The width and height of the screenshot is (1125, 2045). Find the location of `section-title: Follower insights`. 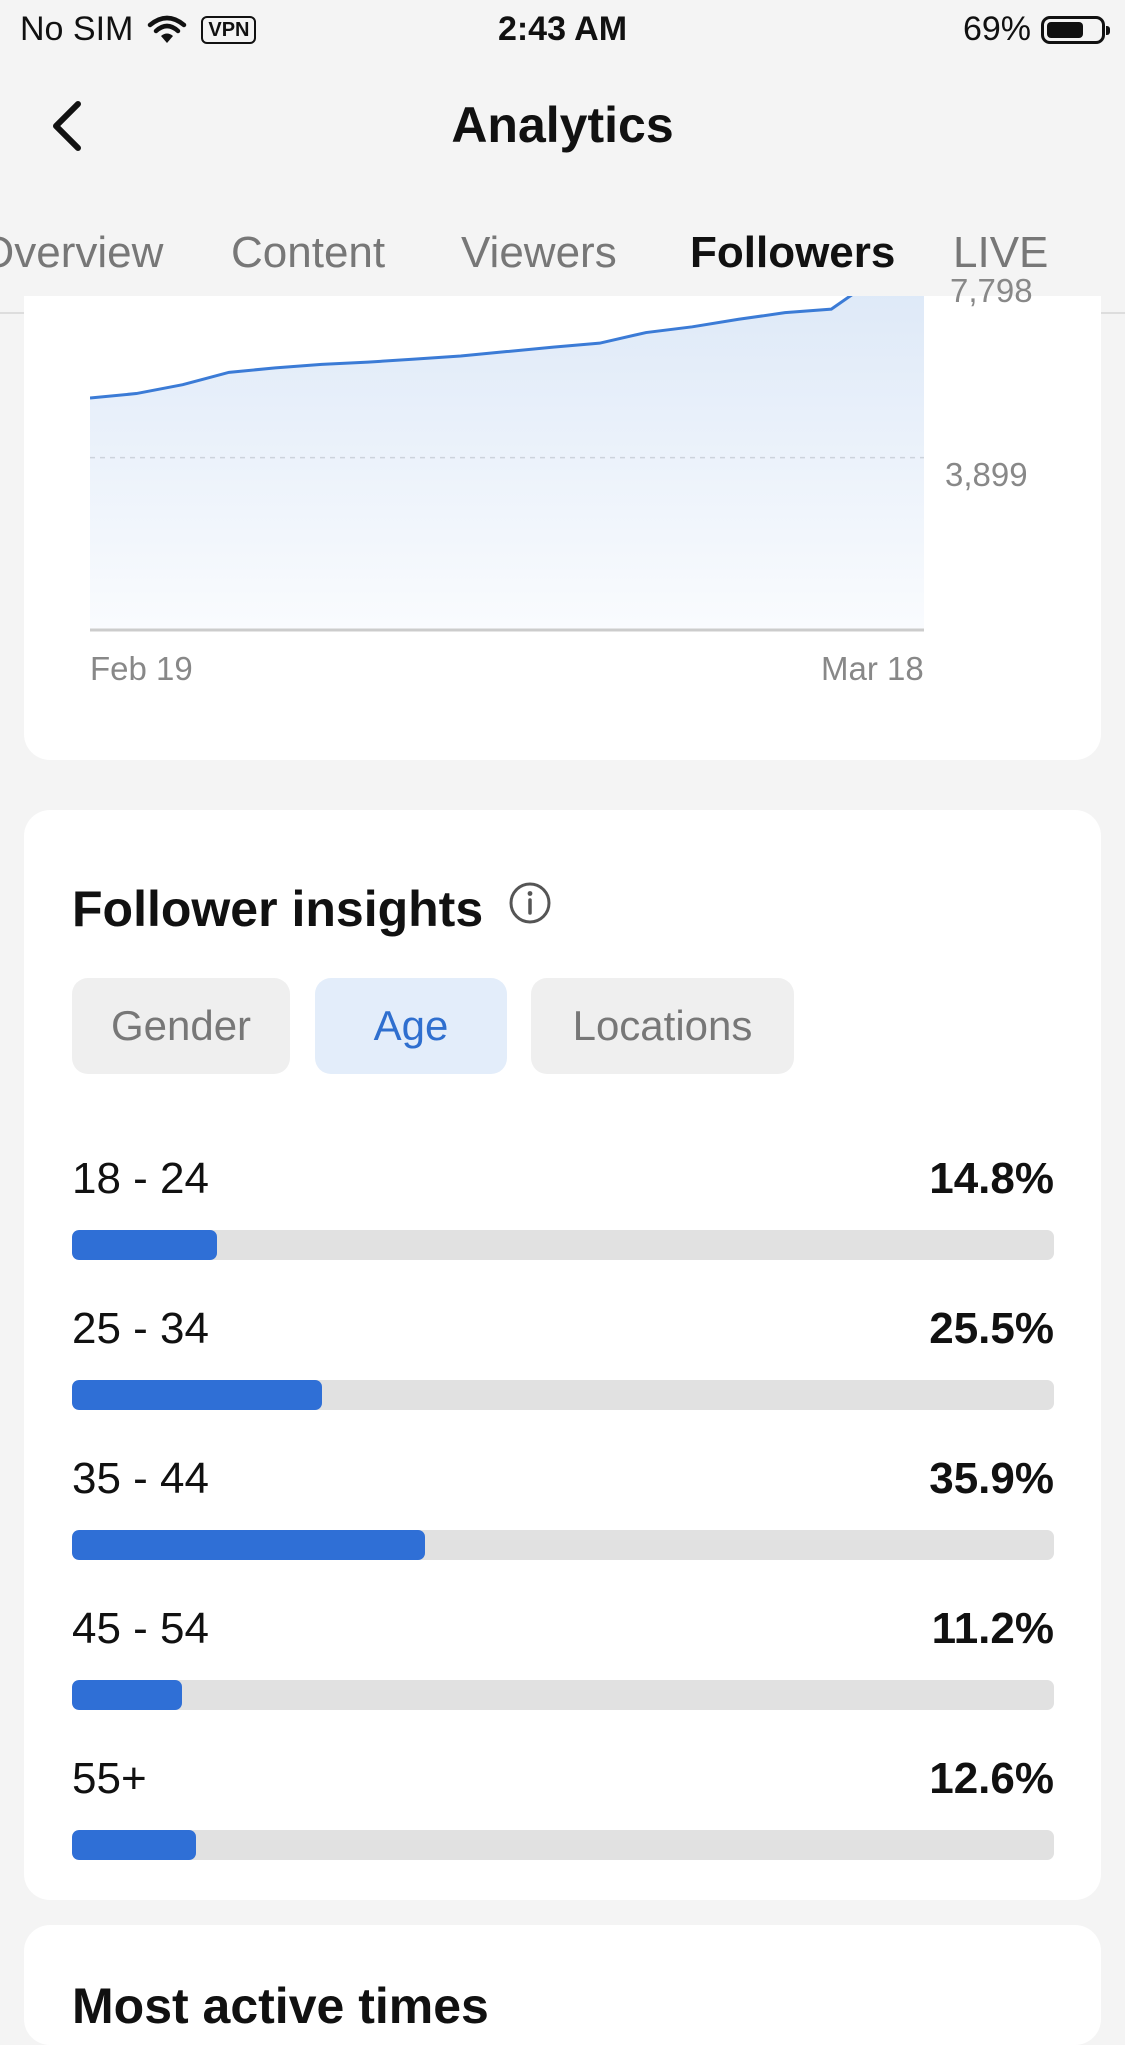

section-title: Follower insights is located at coordinates (278, 909).